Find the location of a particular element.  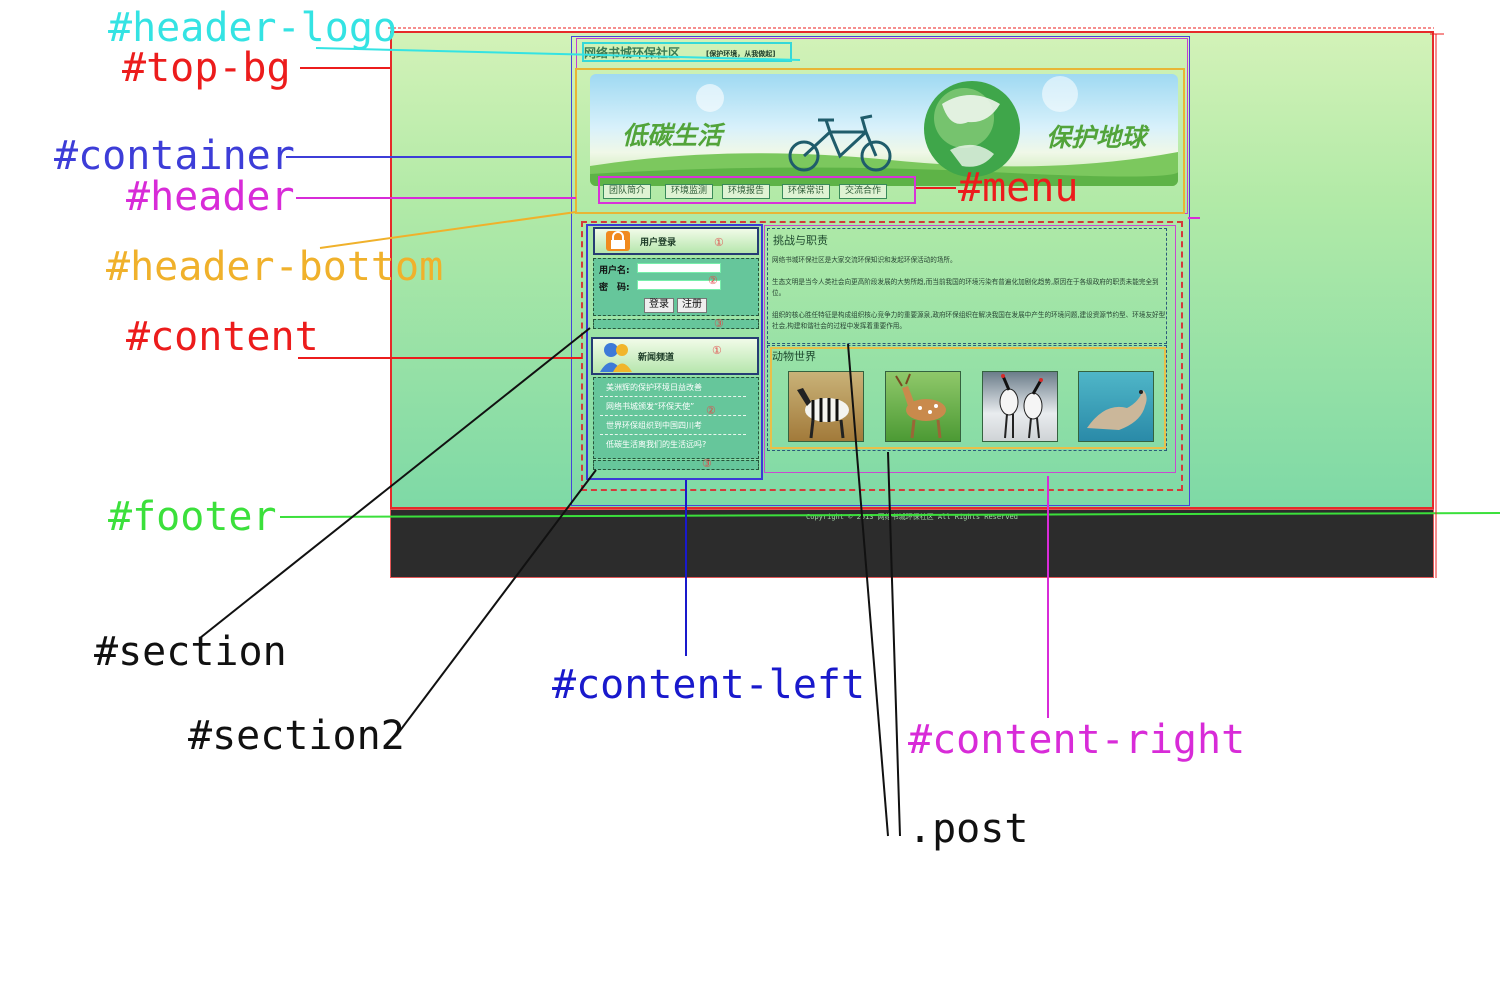

news-footer-bar is located at coordinates (676, 465).